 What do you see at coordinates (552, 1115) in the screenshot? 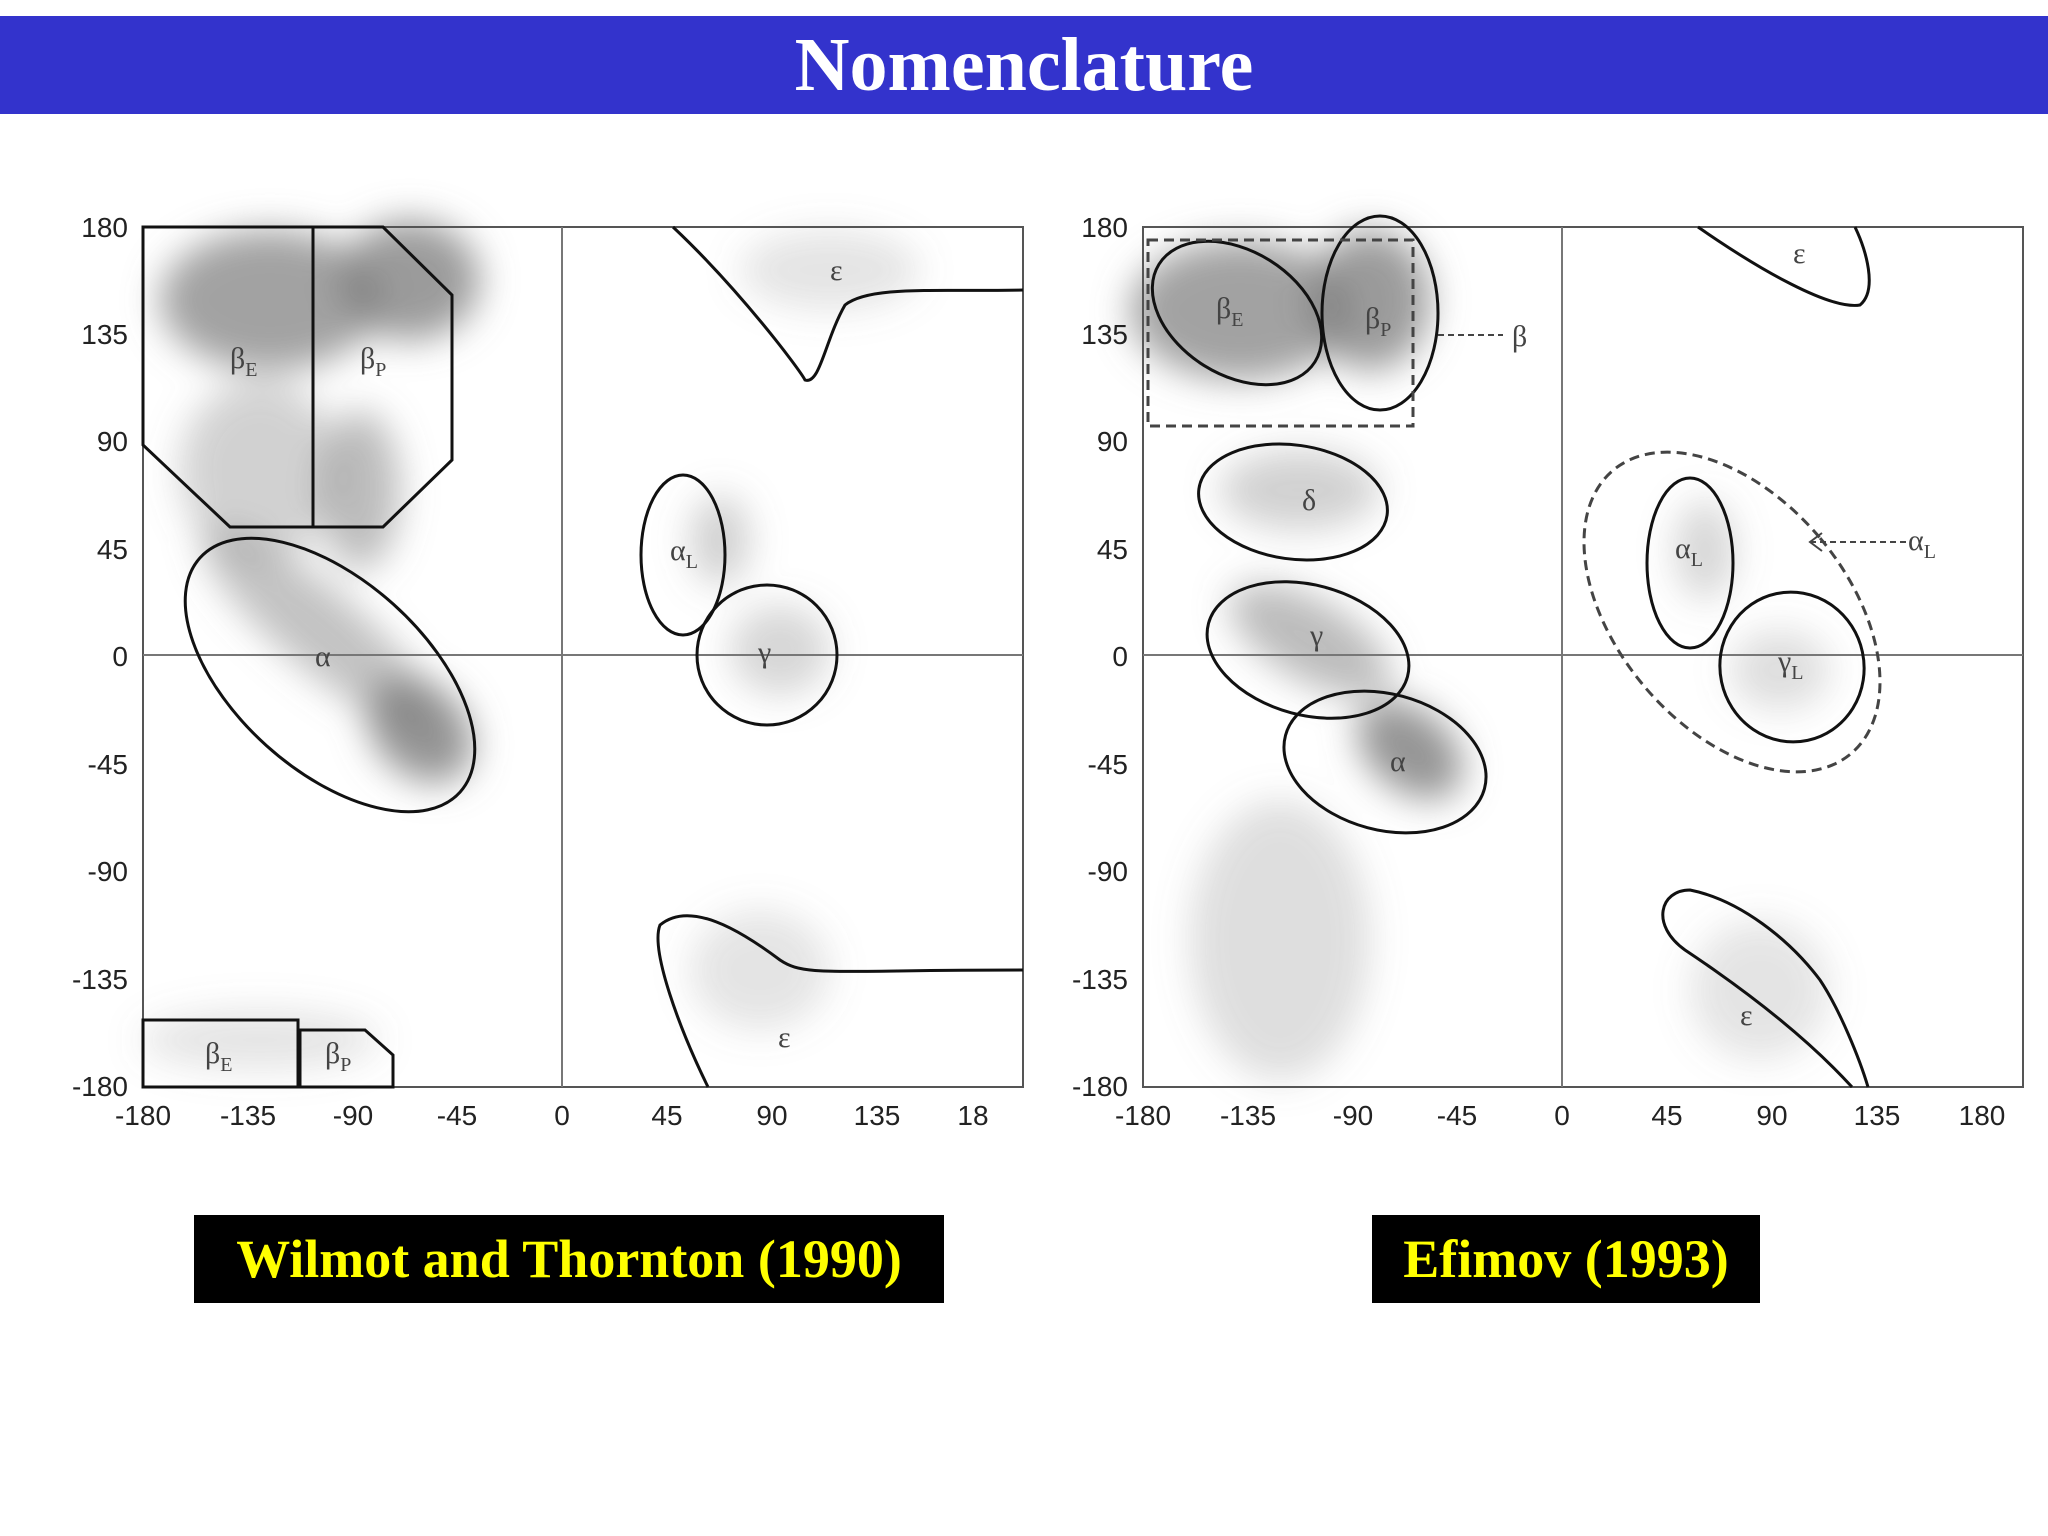
I see `x-tick-labels: -180 -135 -90 -45 0 45 90 135 18` at bounding box center [552, 1115].